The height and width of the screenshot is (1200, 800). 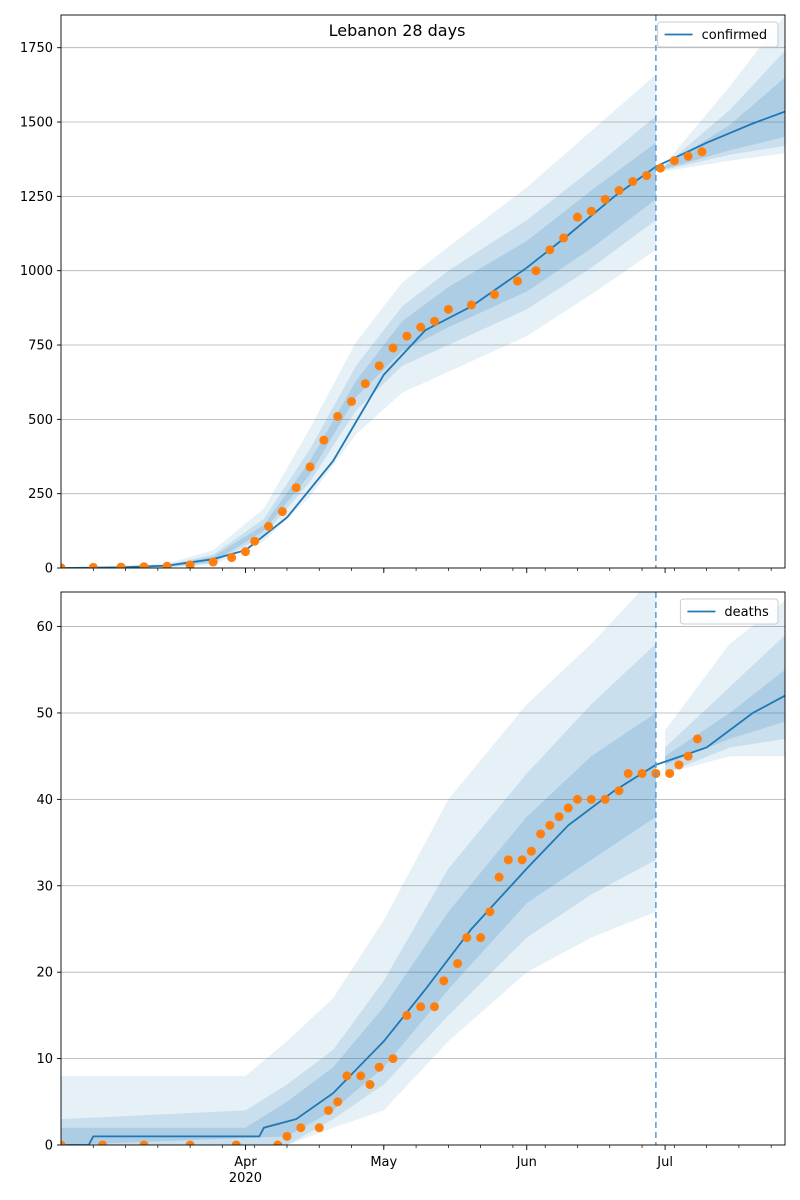 What do you see at coordinates (735, 35) in the screenshot?
I see `legend-label: confirmed` at bounding box center [735, 35].